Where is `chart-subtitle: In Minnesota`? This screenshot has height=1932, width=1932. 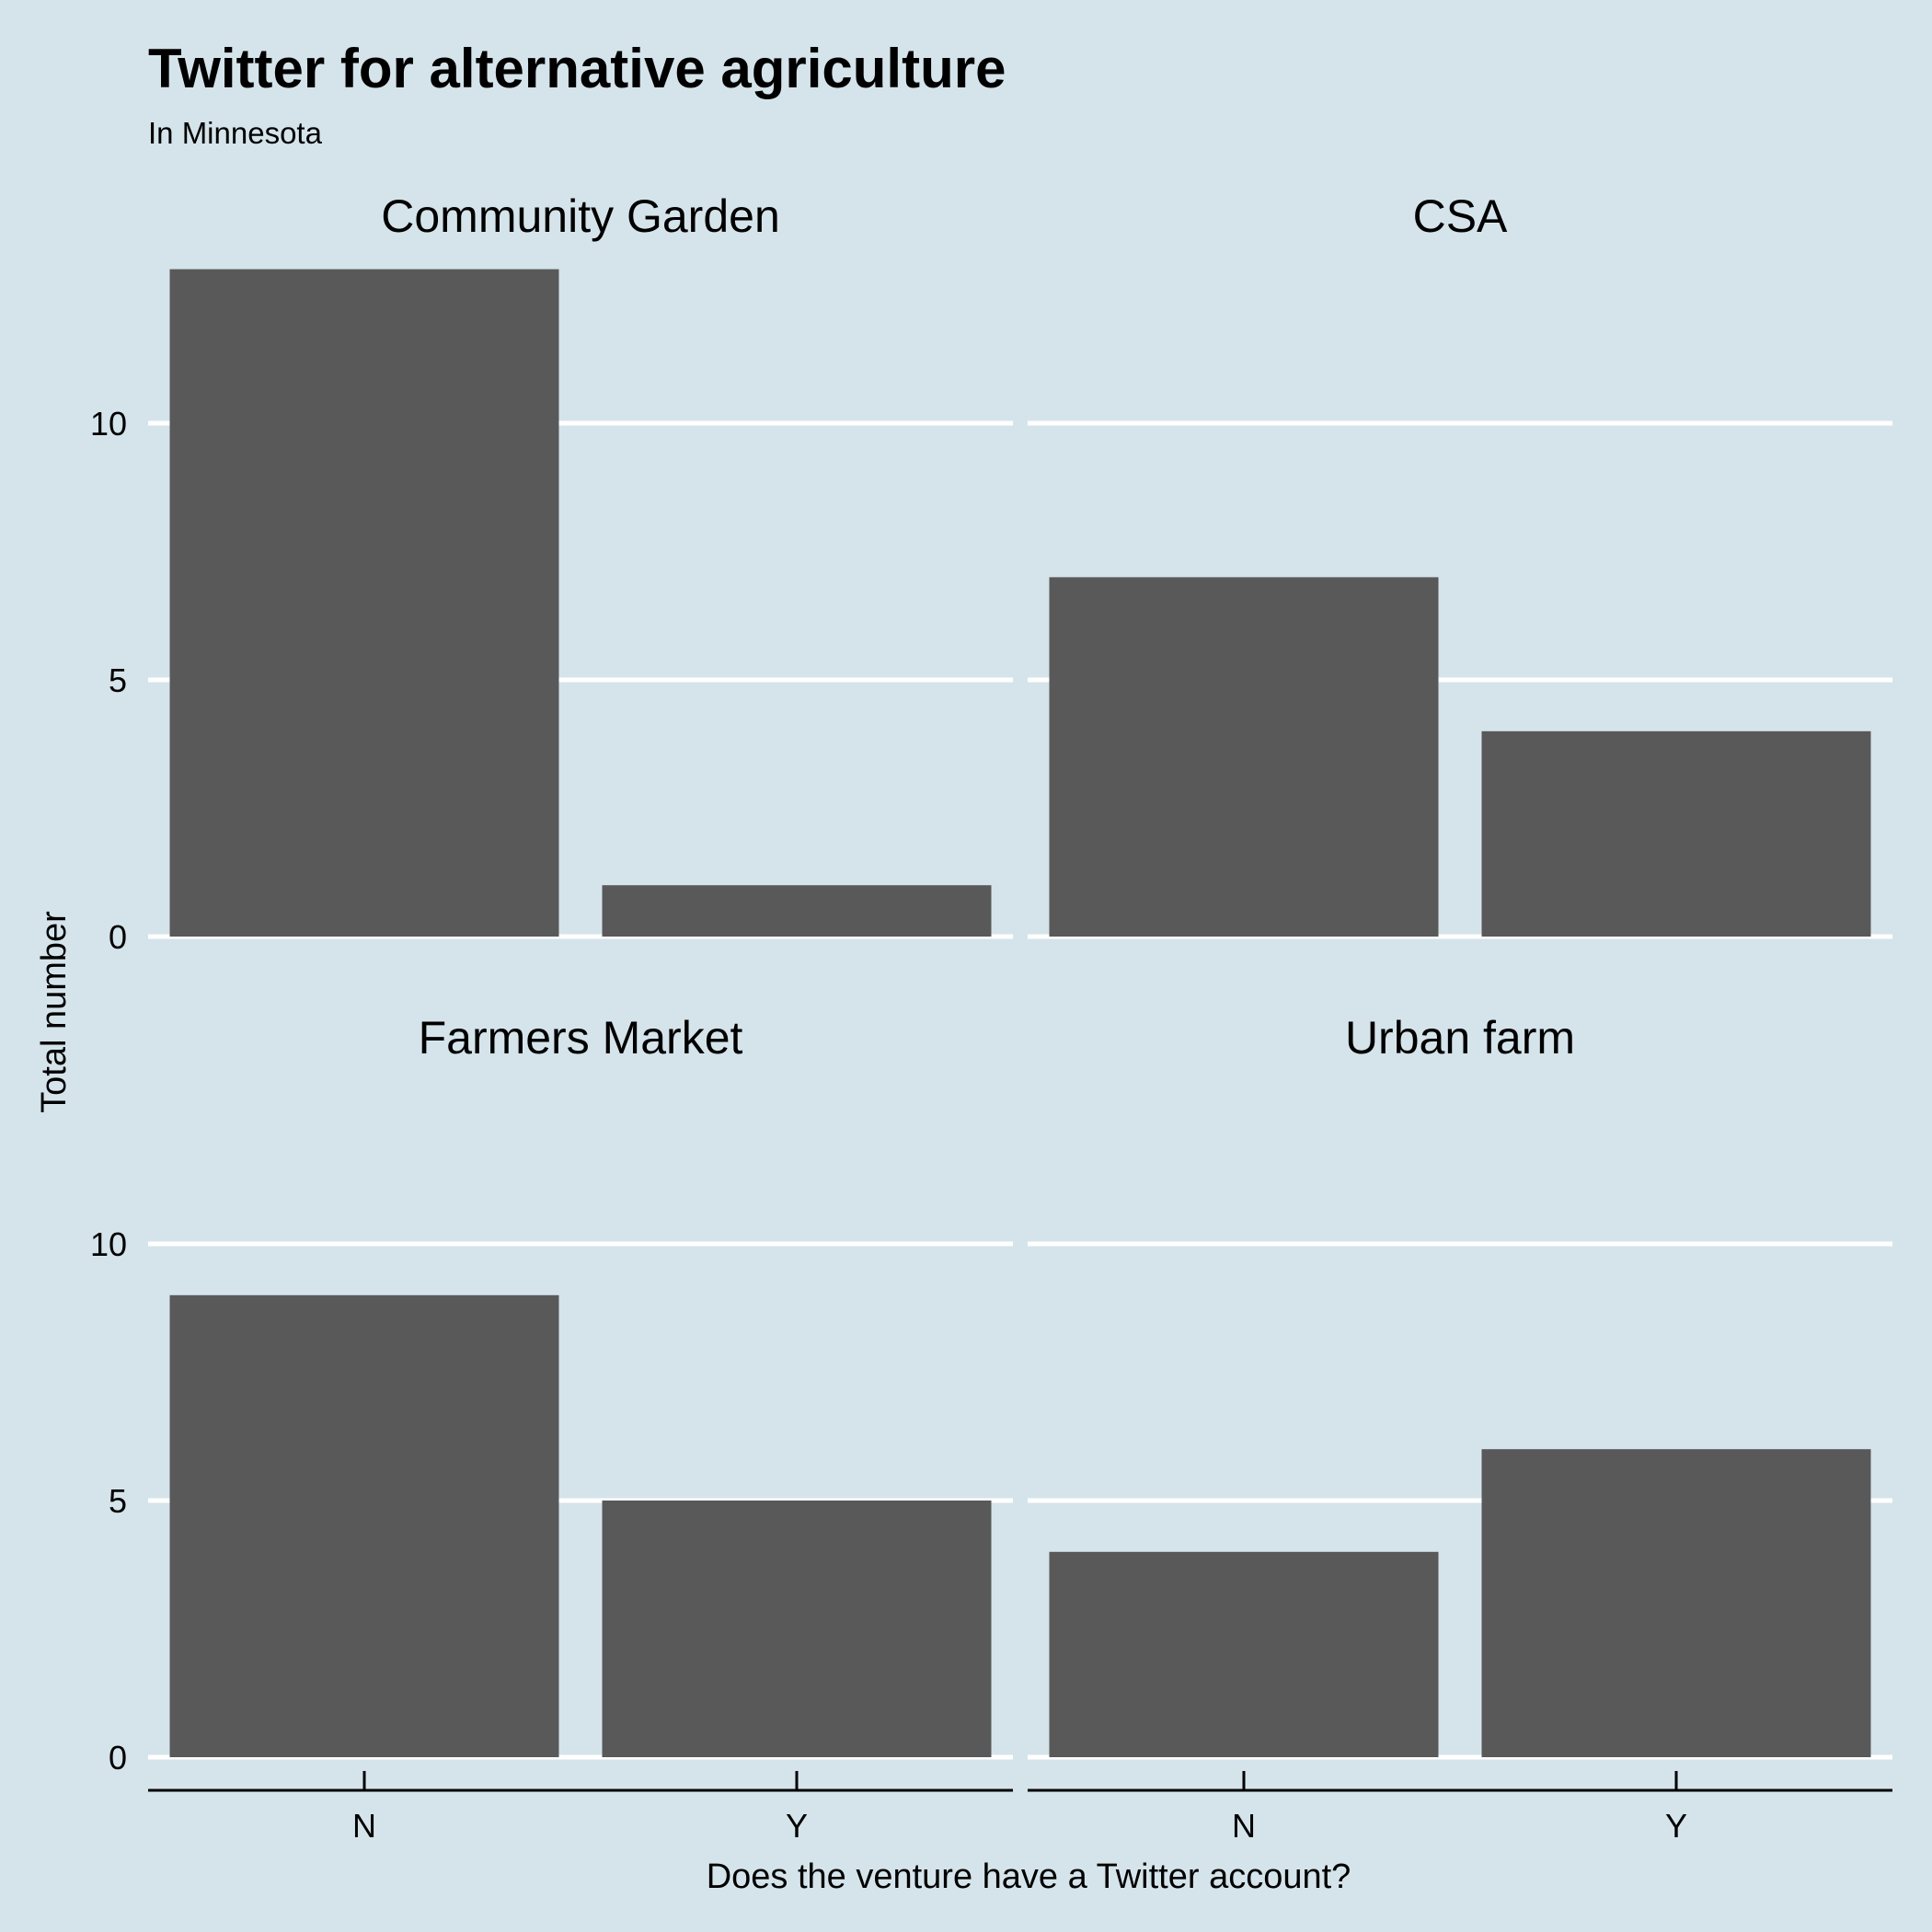
chart-subtitle: In Minnesota is located at coordinates (235, 133).